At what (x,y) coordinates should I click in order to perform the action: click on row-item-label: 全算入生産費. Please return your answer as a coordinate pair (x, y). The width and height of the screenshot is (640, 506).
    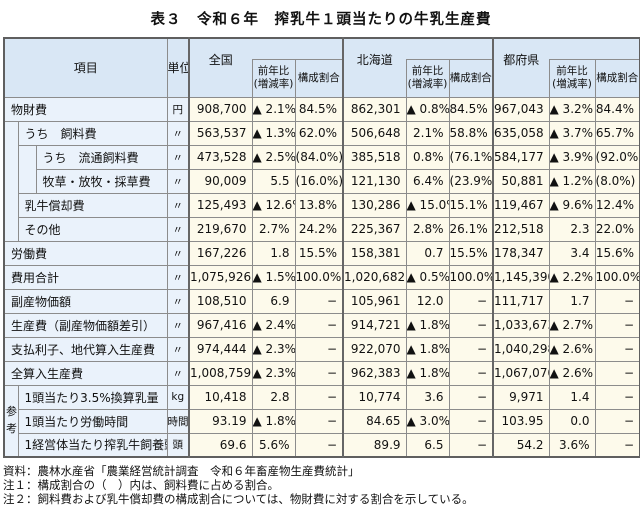
    Looking at the image, I should click on (85, 373).